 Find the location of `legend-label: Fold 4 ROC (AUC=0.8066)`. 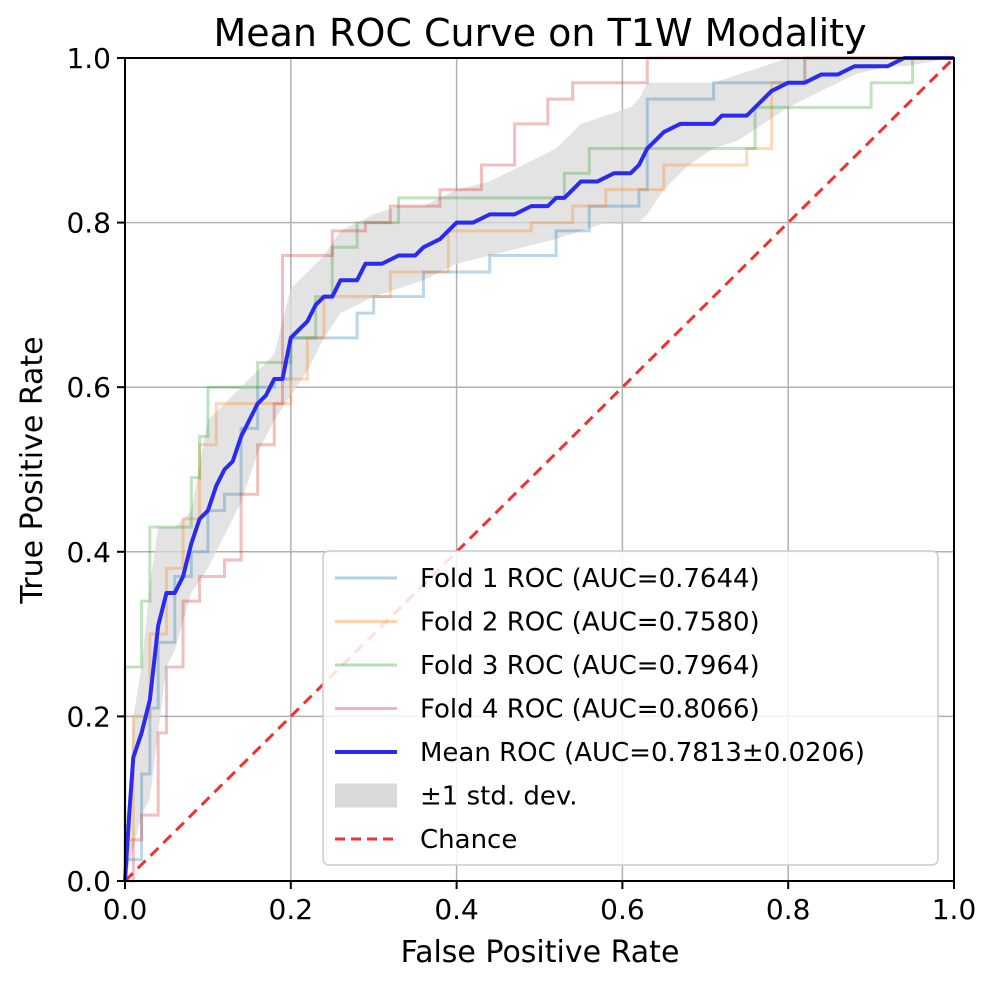

legend-label: Fold 4 ROC (AUC=0.8066) is located at coordinates (590, 710).